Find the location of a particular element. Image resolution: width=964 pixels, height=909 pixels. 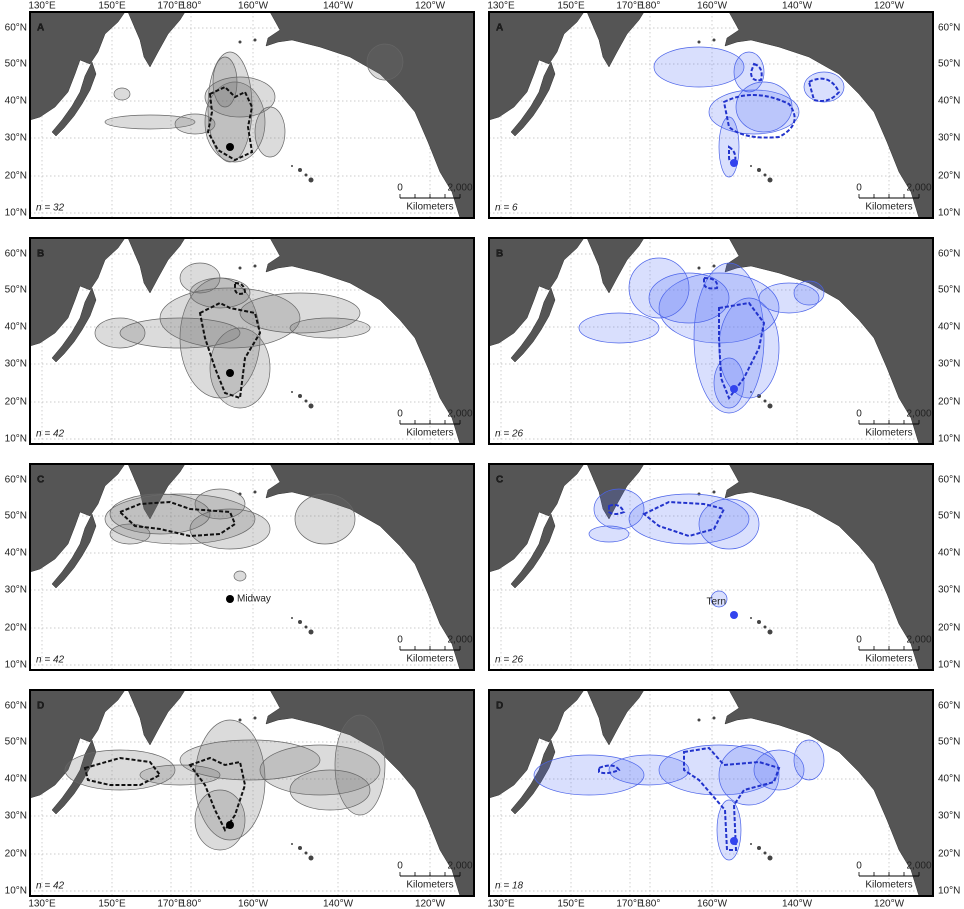

lon-label: 120°W is located at coordinates (889, 6).